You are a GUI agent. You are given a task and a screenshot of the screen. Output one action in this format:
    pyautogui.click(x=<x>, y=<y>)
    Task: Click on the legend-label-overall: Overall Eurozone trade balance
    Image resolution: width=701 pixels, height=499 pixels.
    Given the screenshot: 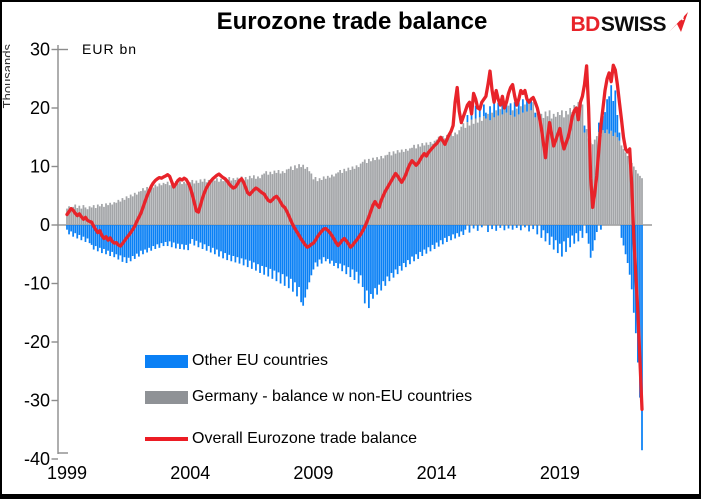 What is the action you would take?
    pyautogui.click(x=305, y=438)
    